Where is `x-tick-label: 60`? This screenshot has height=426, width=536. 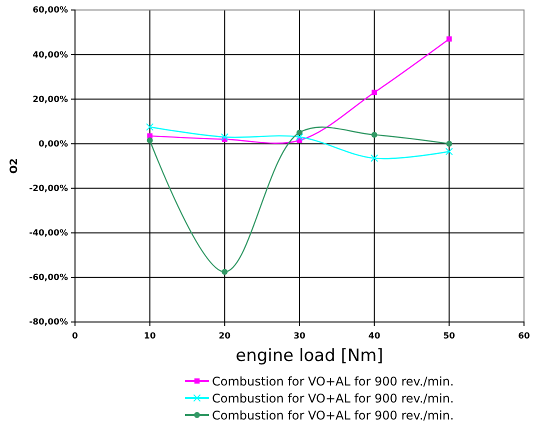
x-tick-label: 60 is located at coordinates (524, 336).